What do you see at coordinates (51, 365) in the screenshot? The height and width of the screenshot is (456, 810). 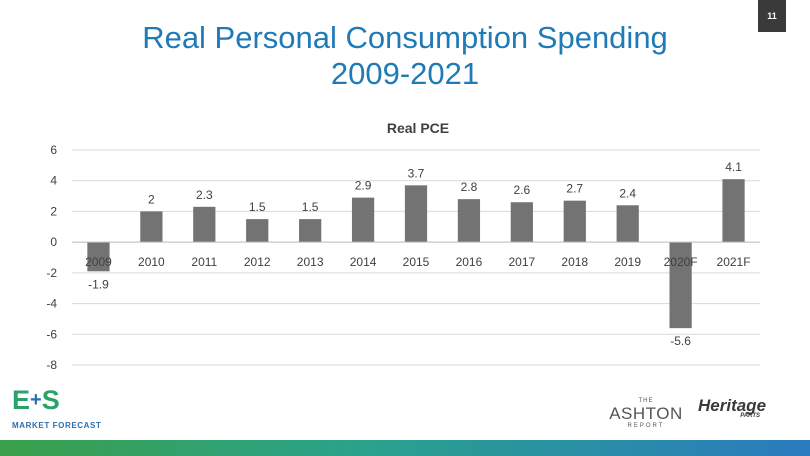 I see `y-tick-label: -8` at bounding box center [51, 365].